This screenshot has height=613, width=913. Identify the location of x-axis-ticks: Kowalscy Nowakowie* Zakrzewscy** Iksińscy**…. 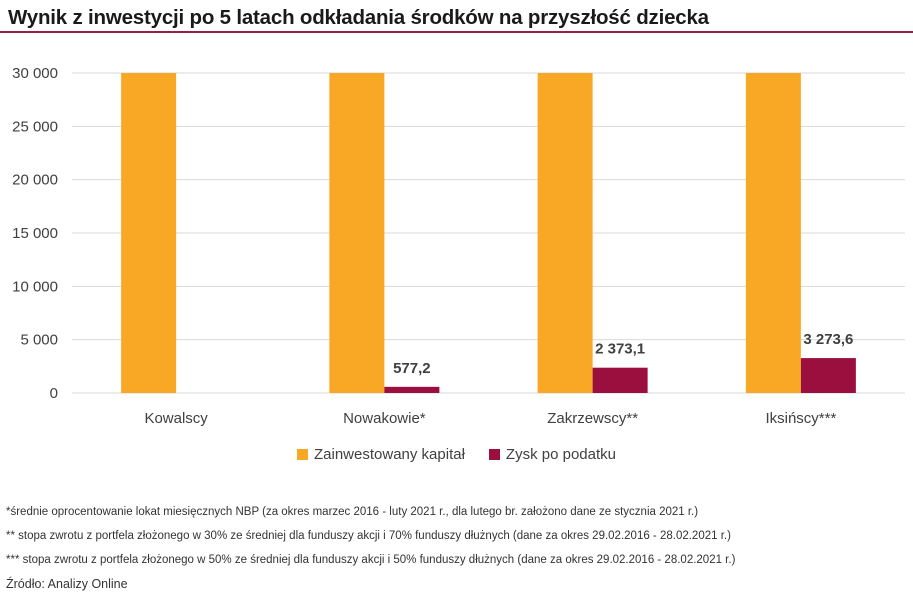
(490, 418).